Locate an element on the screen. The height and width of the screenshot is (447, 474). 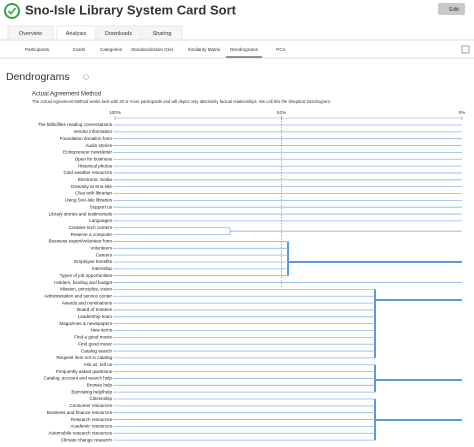
leaf-label: Internship is located at coordinates (102, 268).